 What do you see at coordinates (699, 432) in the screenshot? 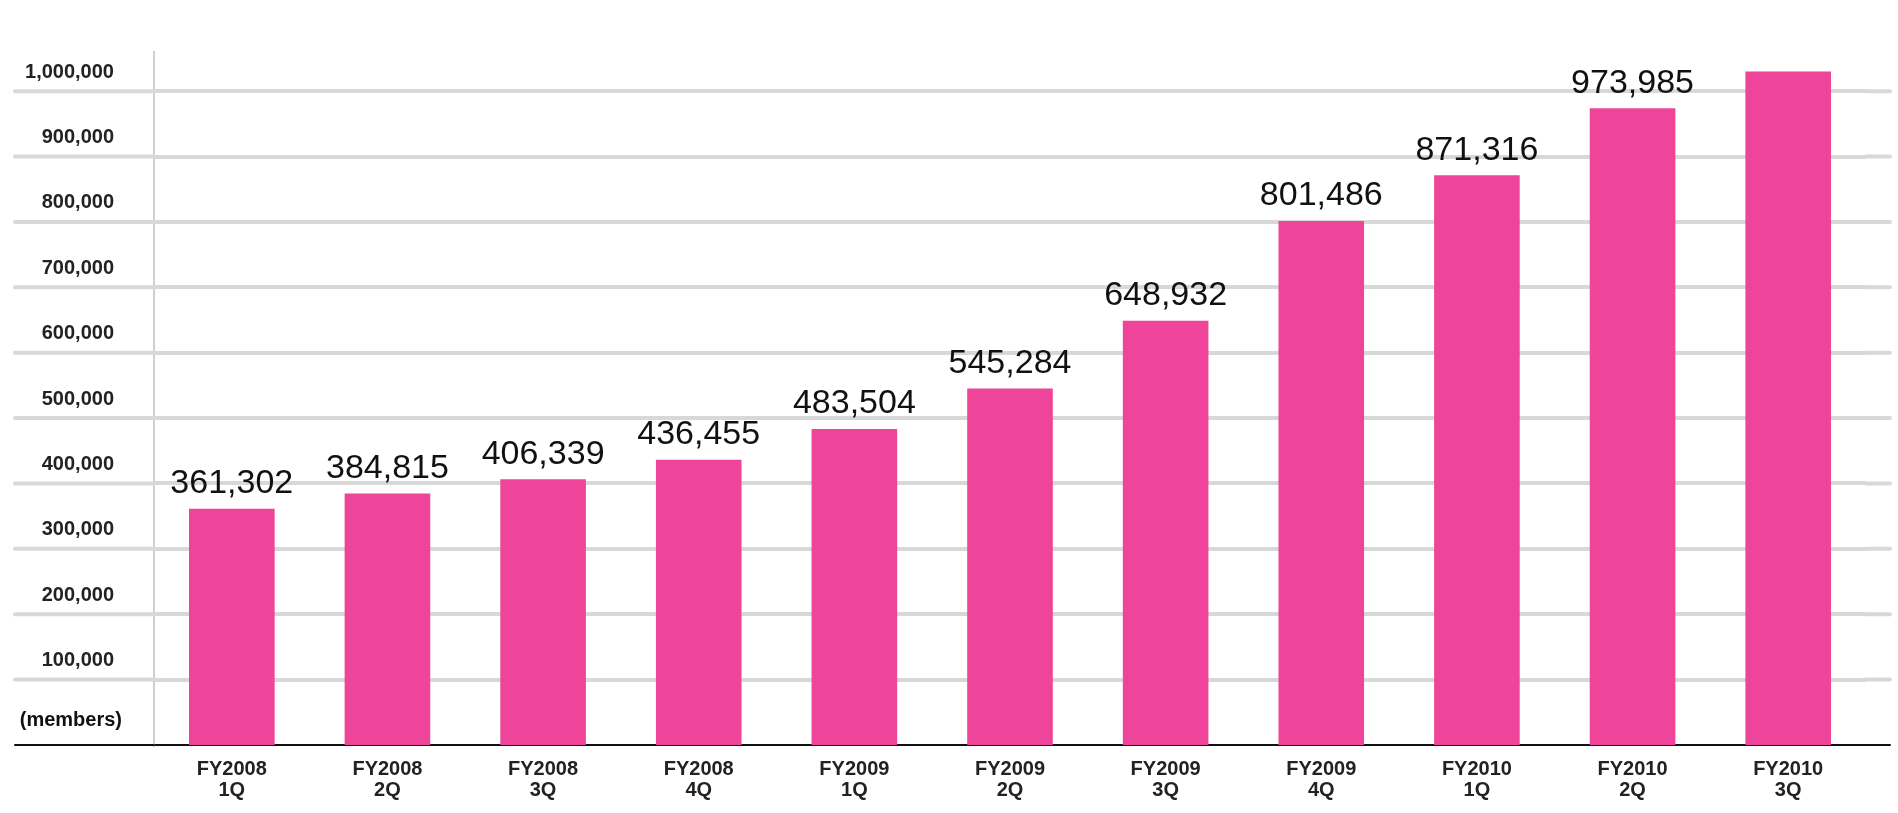
I see `data-label: 436,455` at bounding box center [699, 432].